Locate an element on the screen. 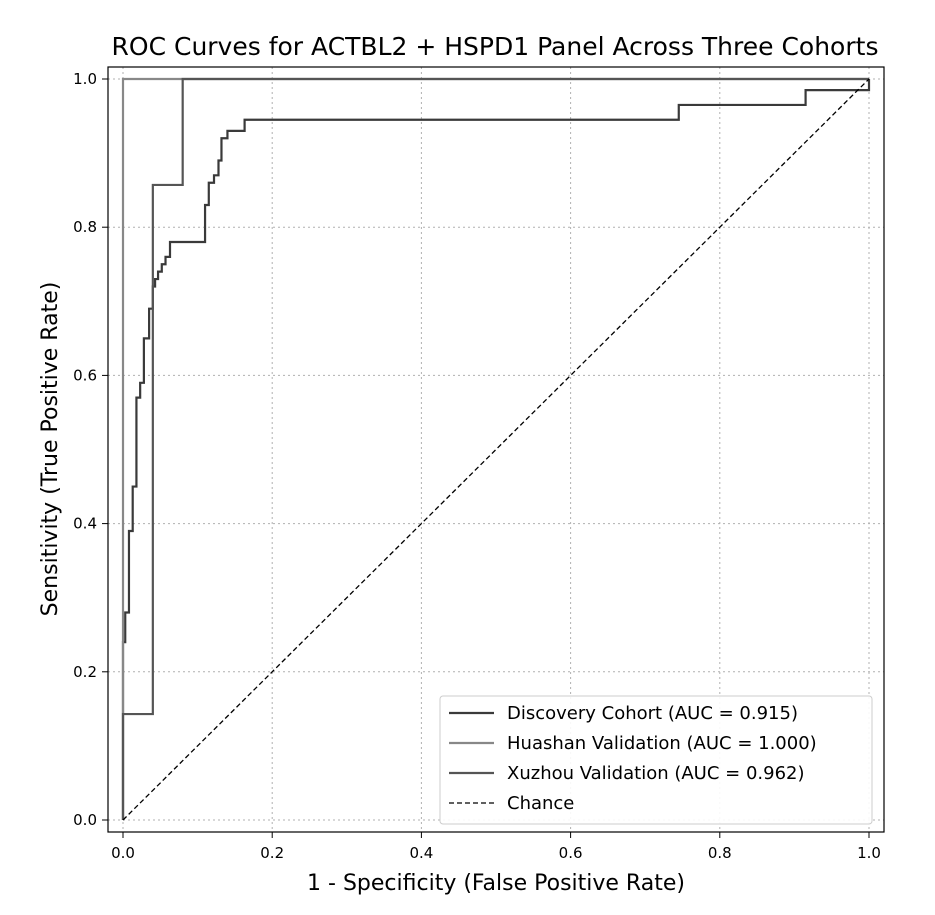  y-tick-label: 0.8 is located at coordinates (85, 227).